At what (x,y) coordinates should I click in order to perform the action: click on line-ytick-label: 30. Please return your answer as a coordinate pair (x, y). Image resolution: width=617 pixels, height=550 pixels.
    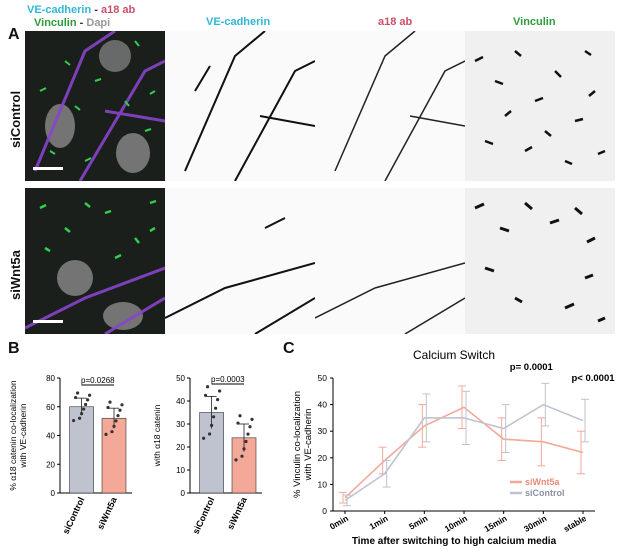
    Looking at the image, I should click on (323, 431).